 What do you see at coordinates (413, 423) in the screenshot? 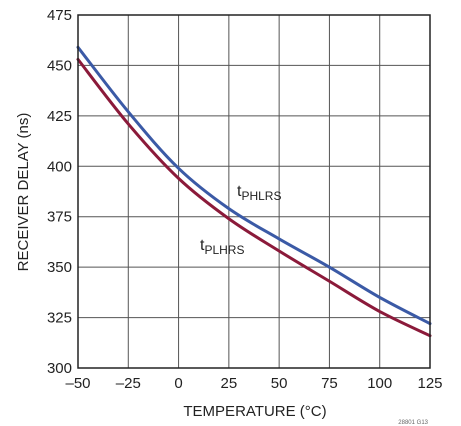
I see `figure-code: 28801 G13` at bounding box center [413, 423].